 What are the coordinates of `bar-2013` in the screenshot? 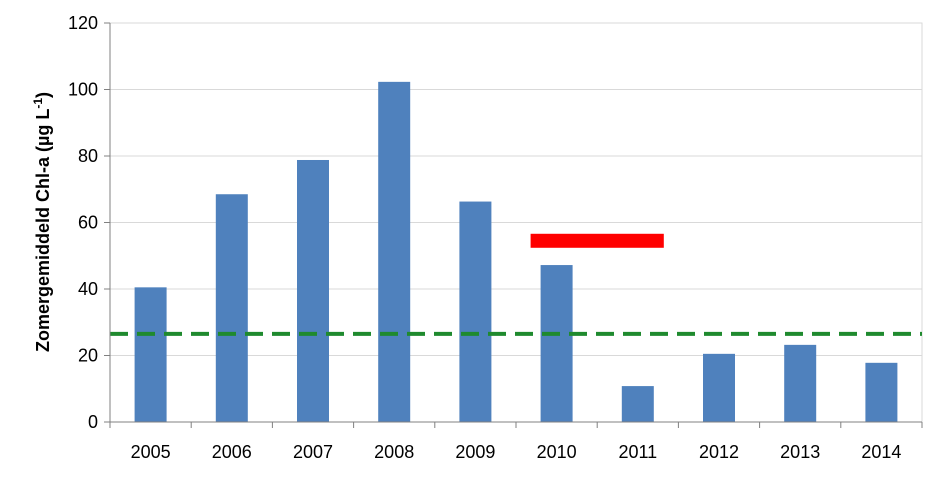 It's located at (800, 383).